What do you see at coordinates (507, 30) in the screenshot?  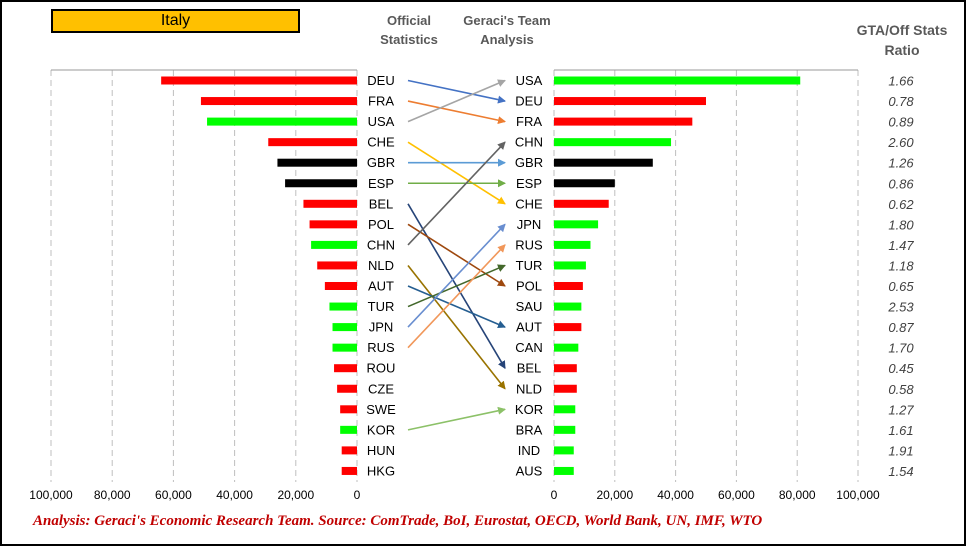 I see `geraci-analysis-header: Geraci's Team Analysis` at bounding box center [507, 30].